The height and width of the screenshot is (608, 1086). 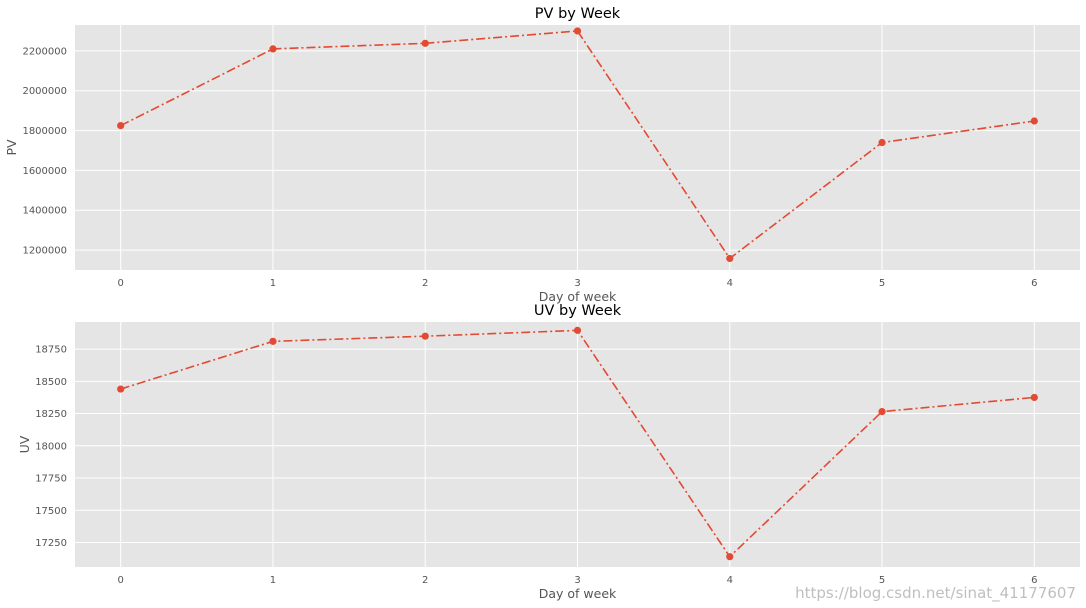 I want to click on pv-y-tick-label: 1200000, so click(x=44, y=251).